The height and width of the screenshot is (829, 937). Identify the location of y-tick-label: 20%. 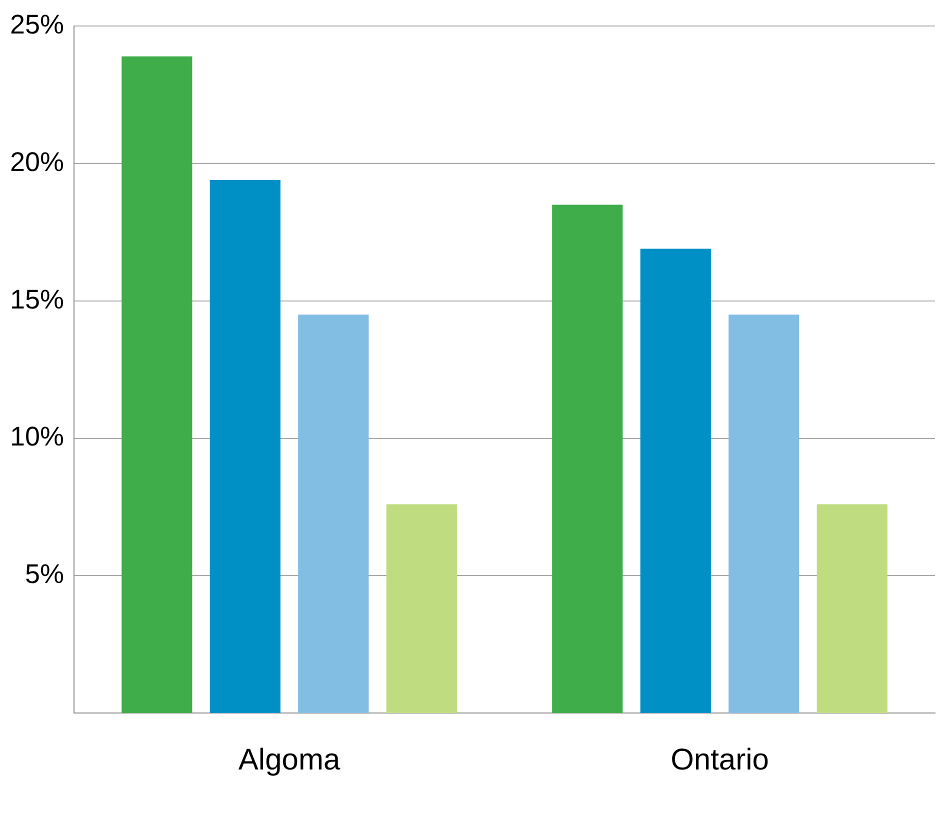
(37, 162).